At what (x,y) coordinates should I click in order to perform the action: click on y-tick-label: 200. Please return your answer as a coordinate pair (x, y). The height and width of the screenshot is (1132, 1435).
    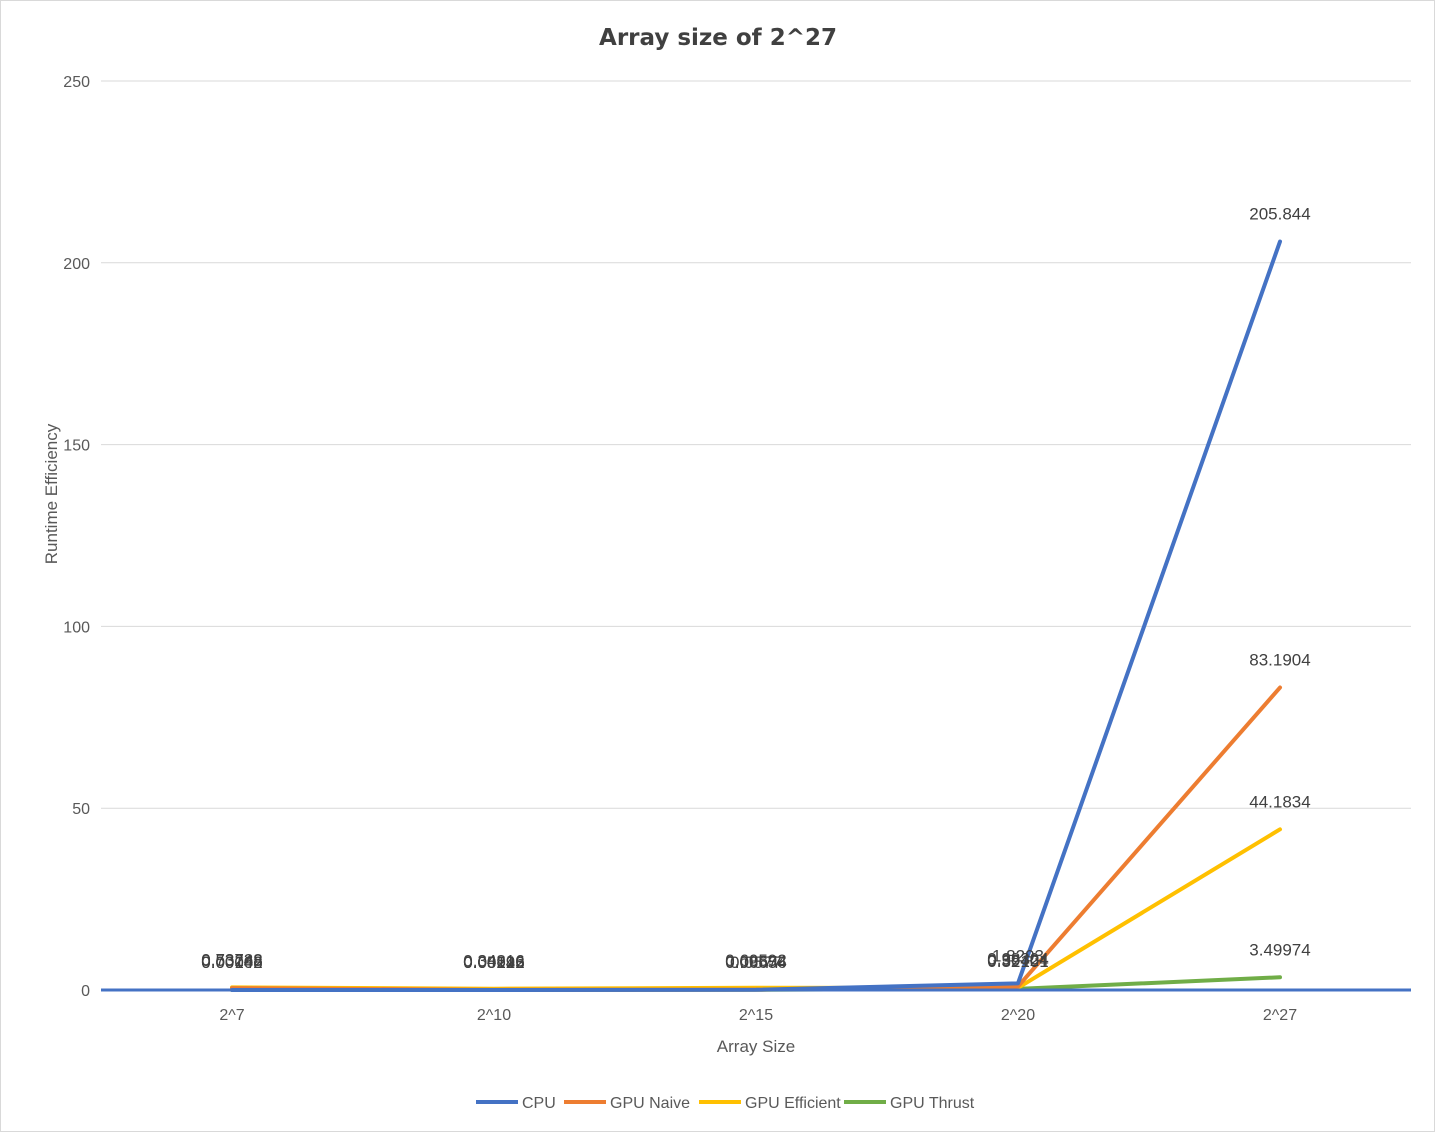
    Looking at the image, I should click on (76, 264).